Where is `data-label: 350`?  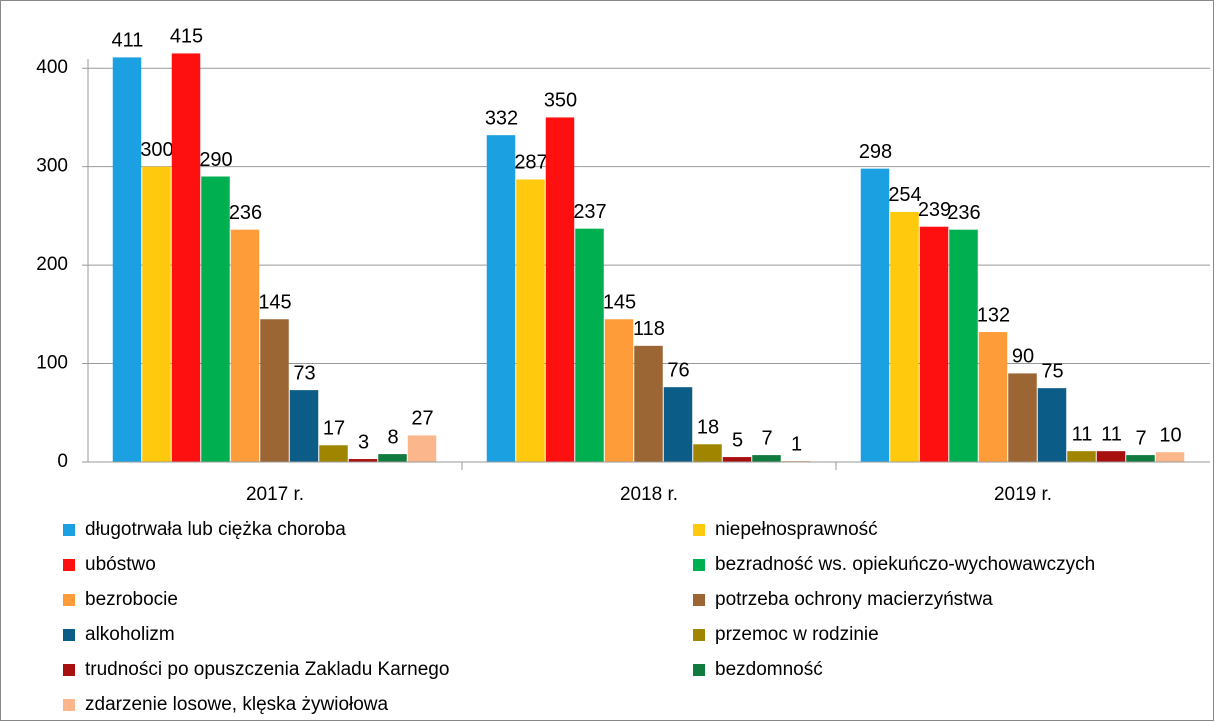
data-label: 350 is located at coordinates (560, 101).